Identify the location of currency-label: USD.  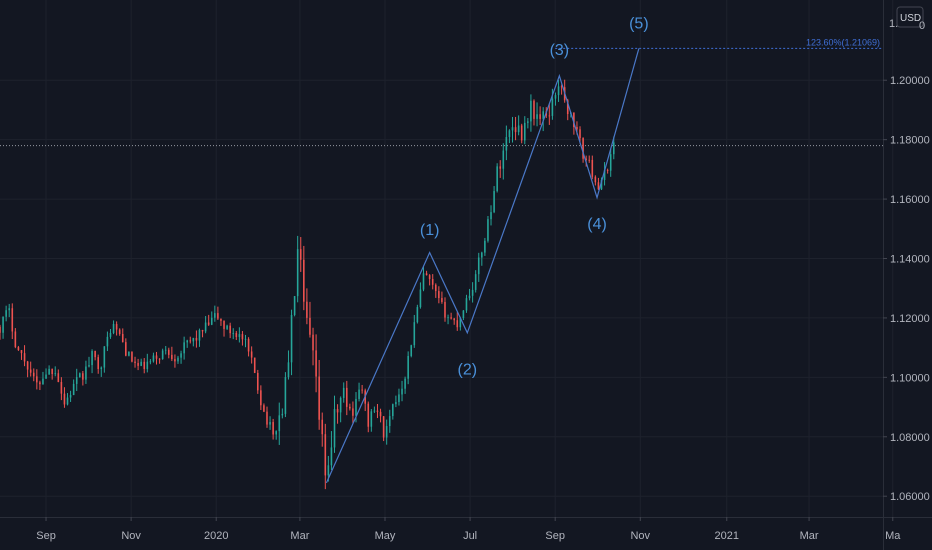
(910, 18).